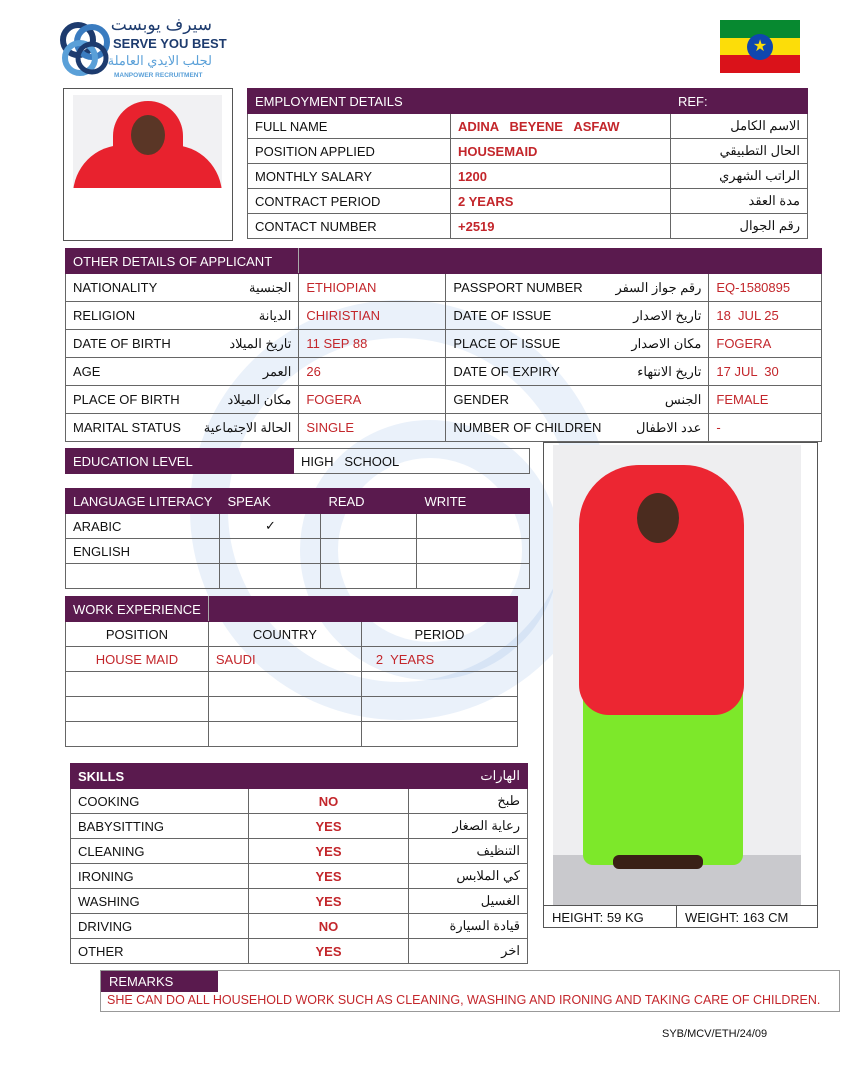 Image resolution: width=850 pixels, height=1080 pixels. What do you see at coordinates (299, 926) in the screenshot?
I see `table-row: DRIVING NO قيادة السيارة` at bounding box center [299, 926].